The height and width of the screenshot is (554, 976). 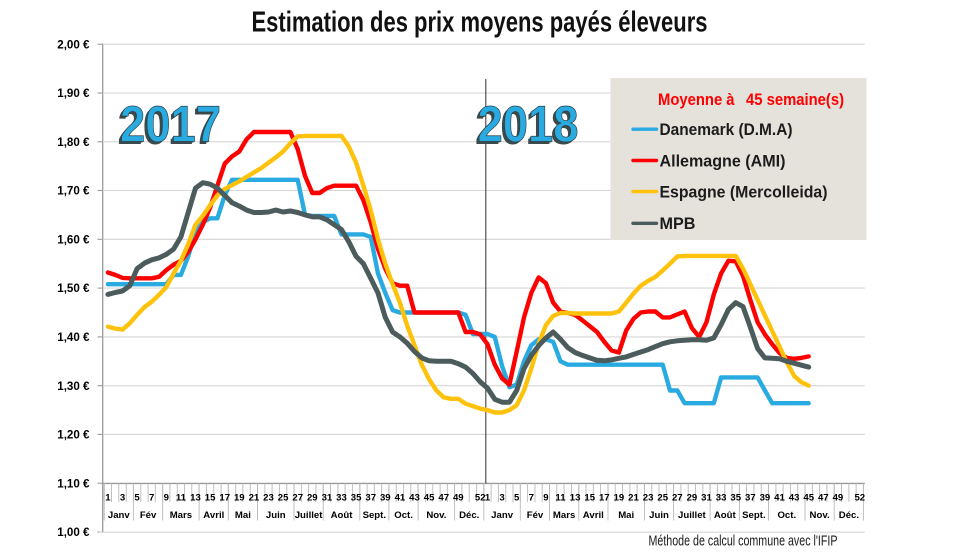 What do you see at coordinates (73, 44) in the screenshot?
I see `svg-text: 2,00 €` at bounding box center [73, 44].